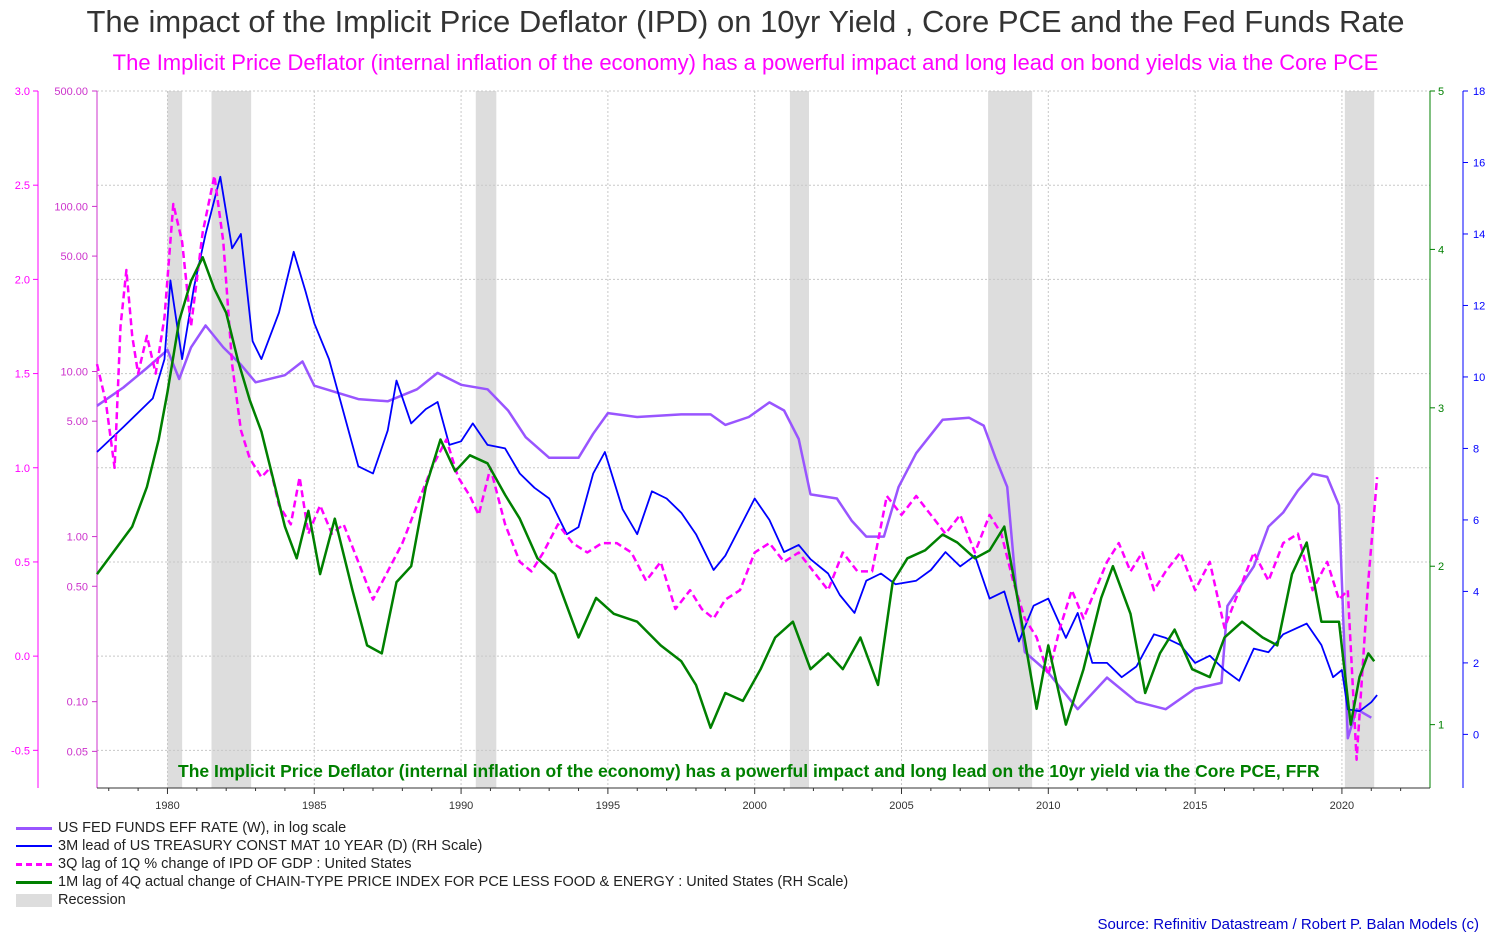 The image size is (1491, 935). What do you see at coordinates (71, 92) in the screenshot?
I see `y-tick-label: 500.00` at bounding box center [71, 92].